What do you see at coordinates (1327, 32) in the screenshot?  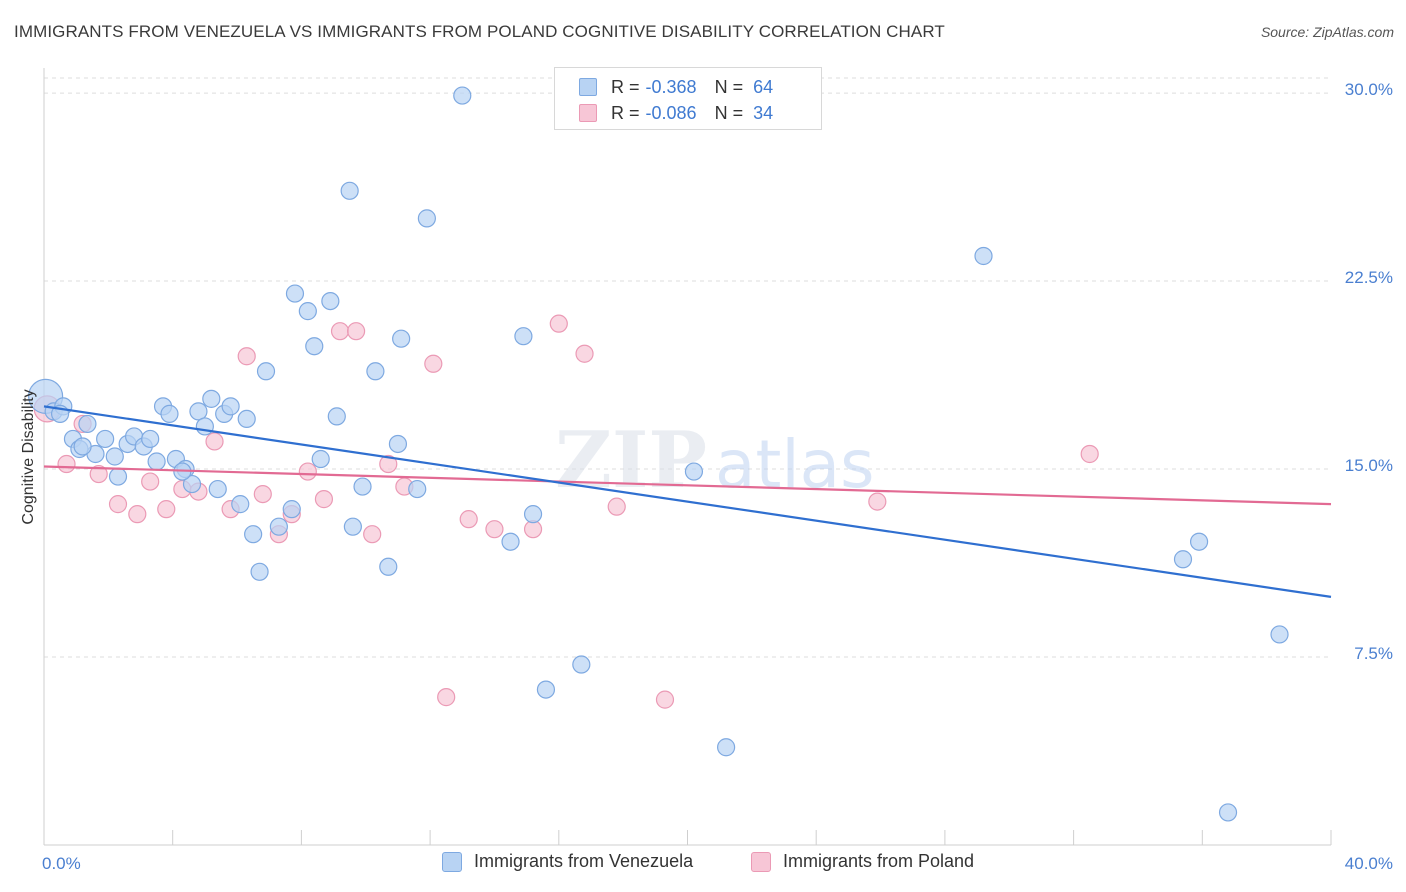 I see `source-label: Source: ZipAtlas.com` at bounding box center [1327, 32].